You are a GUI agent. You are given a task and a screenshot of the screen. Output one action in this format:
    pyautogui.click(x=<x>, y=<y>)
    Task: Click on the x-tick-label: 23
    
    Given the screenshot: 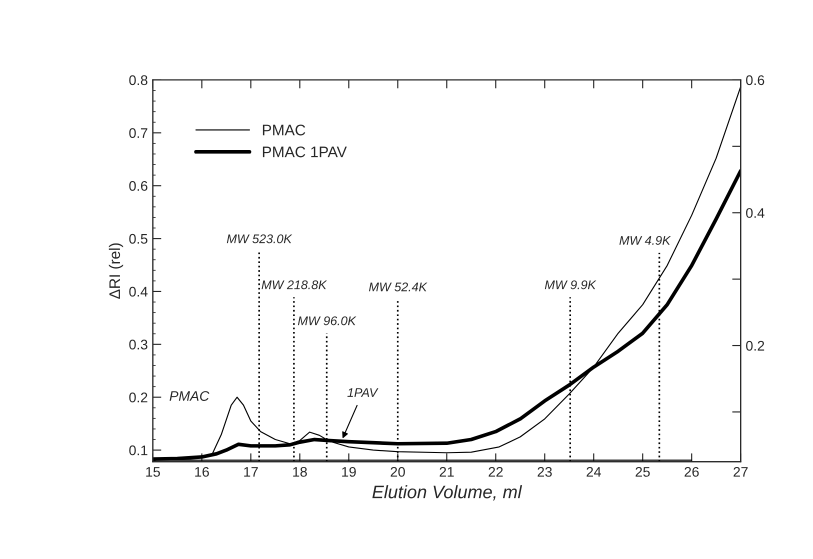 What is the action you would take?
    pyautogui.click(x=545, y=471)
    